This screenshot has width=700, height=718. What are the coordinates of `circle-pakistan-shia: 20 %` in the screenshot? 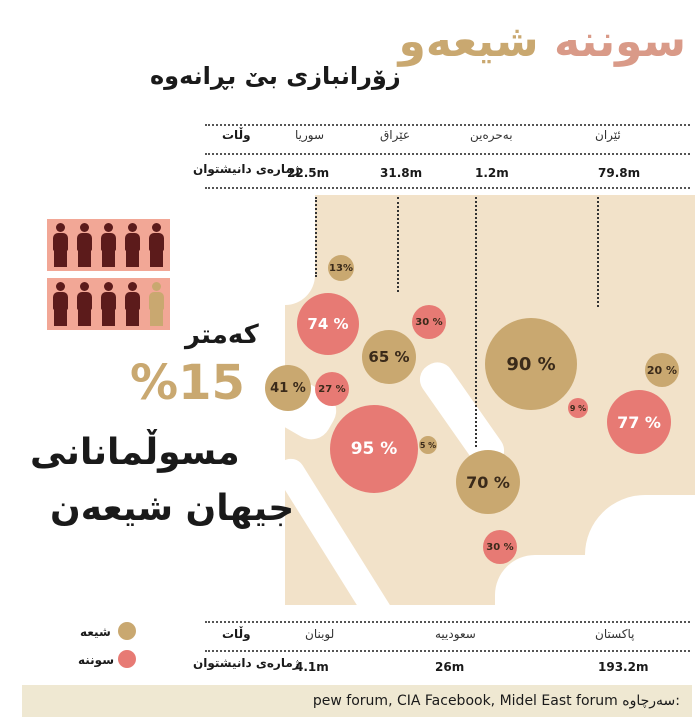 It's located at (662, 370).